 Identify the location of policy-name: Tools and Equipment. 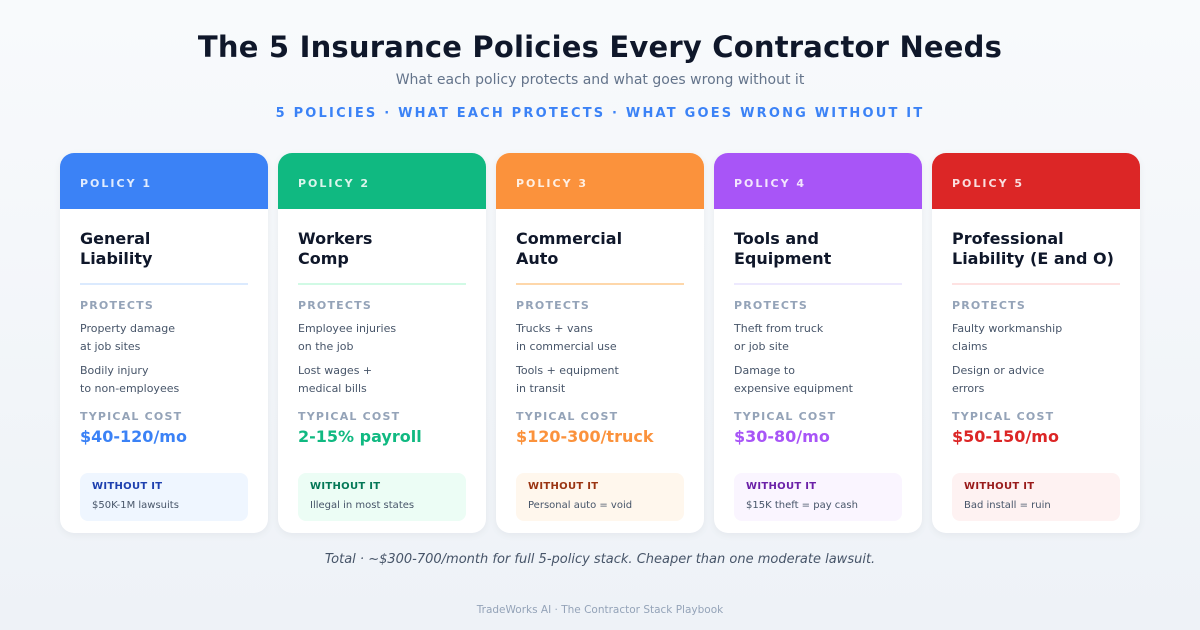
(783, 248).